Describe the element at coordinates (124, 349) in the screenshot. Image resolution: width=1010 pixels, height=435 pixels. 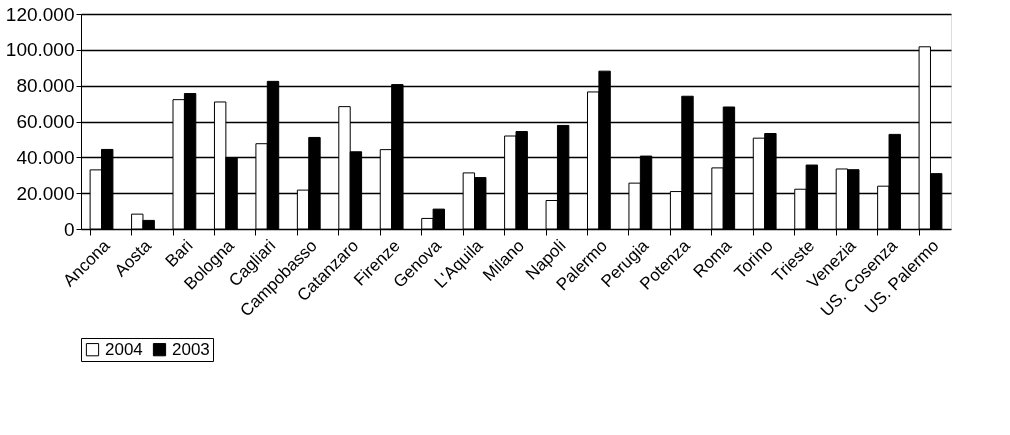
I see `legend-label: 2004` at that location.